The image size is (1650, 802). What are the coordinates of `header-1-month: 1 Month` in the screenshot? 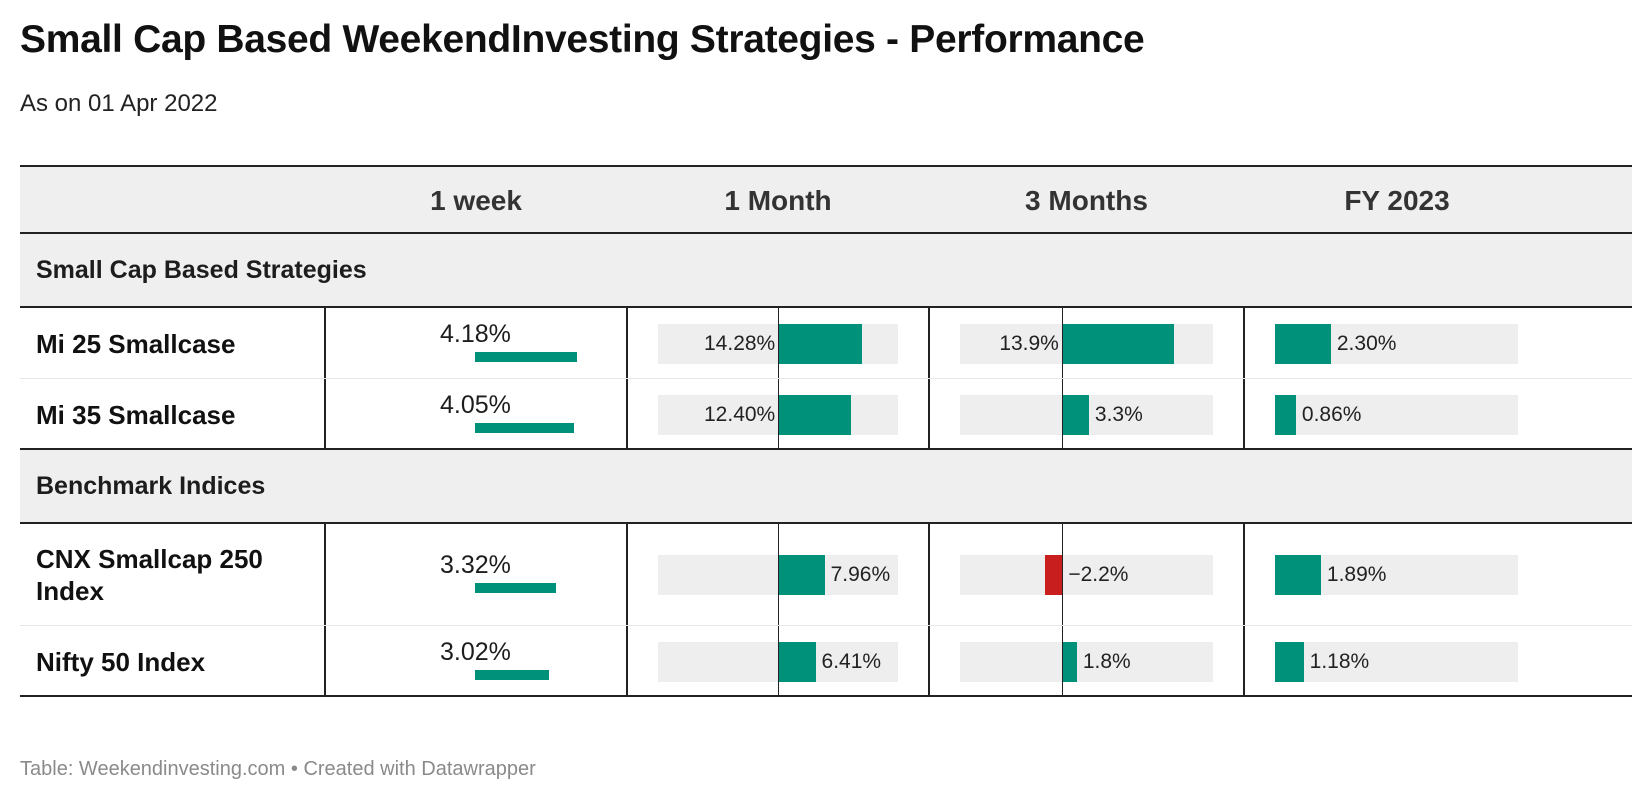 It's located at (778, 200).